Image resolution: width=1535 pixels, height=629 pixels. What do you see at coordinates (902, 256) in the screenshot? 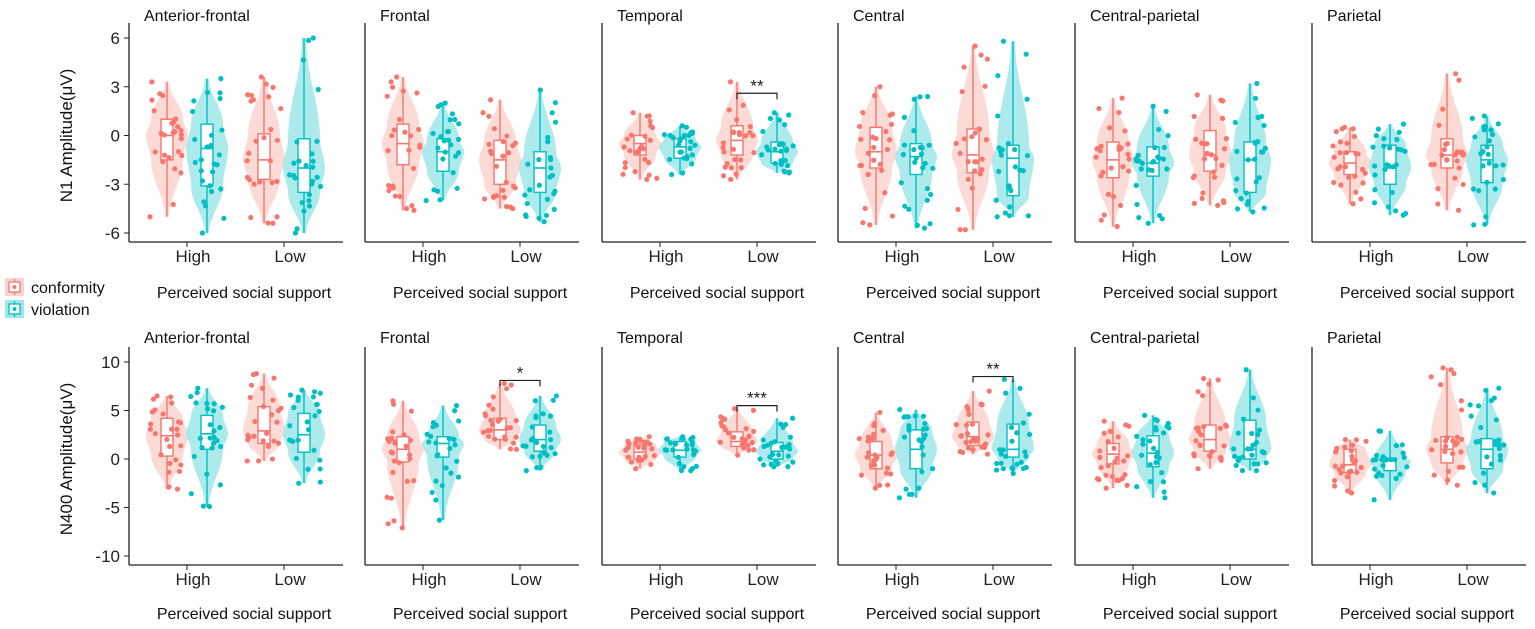
I see `x-tick-label: High` at bounding box center [902, 256].